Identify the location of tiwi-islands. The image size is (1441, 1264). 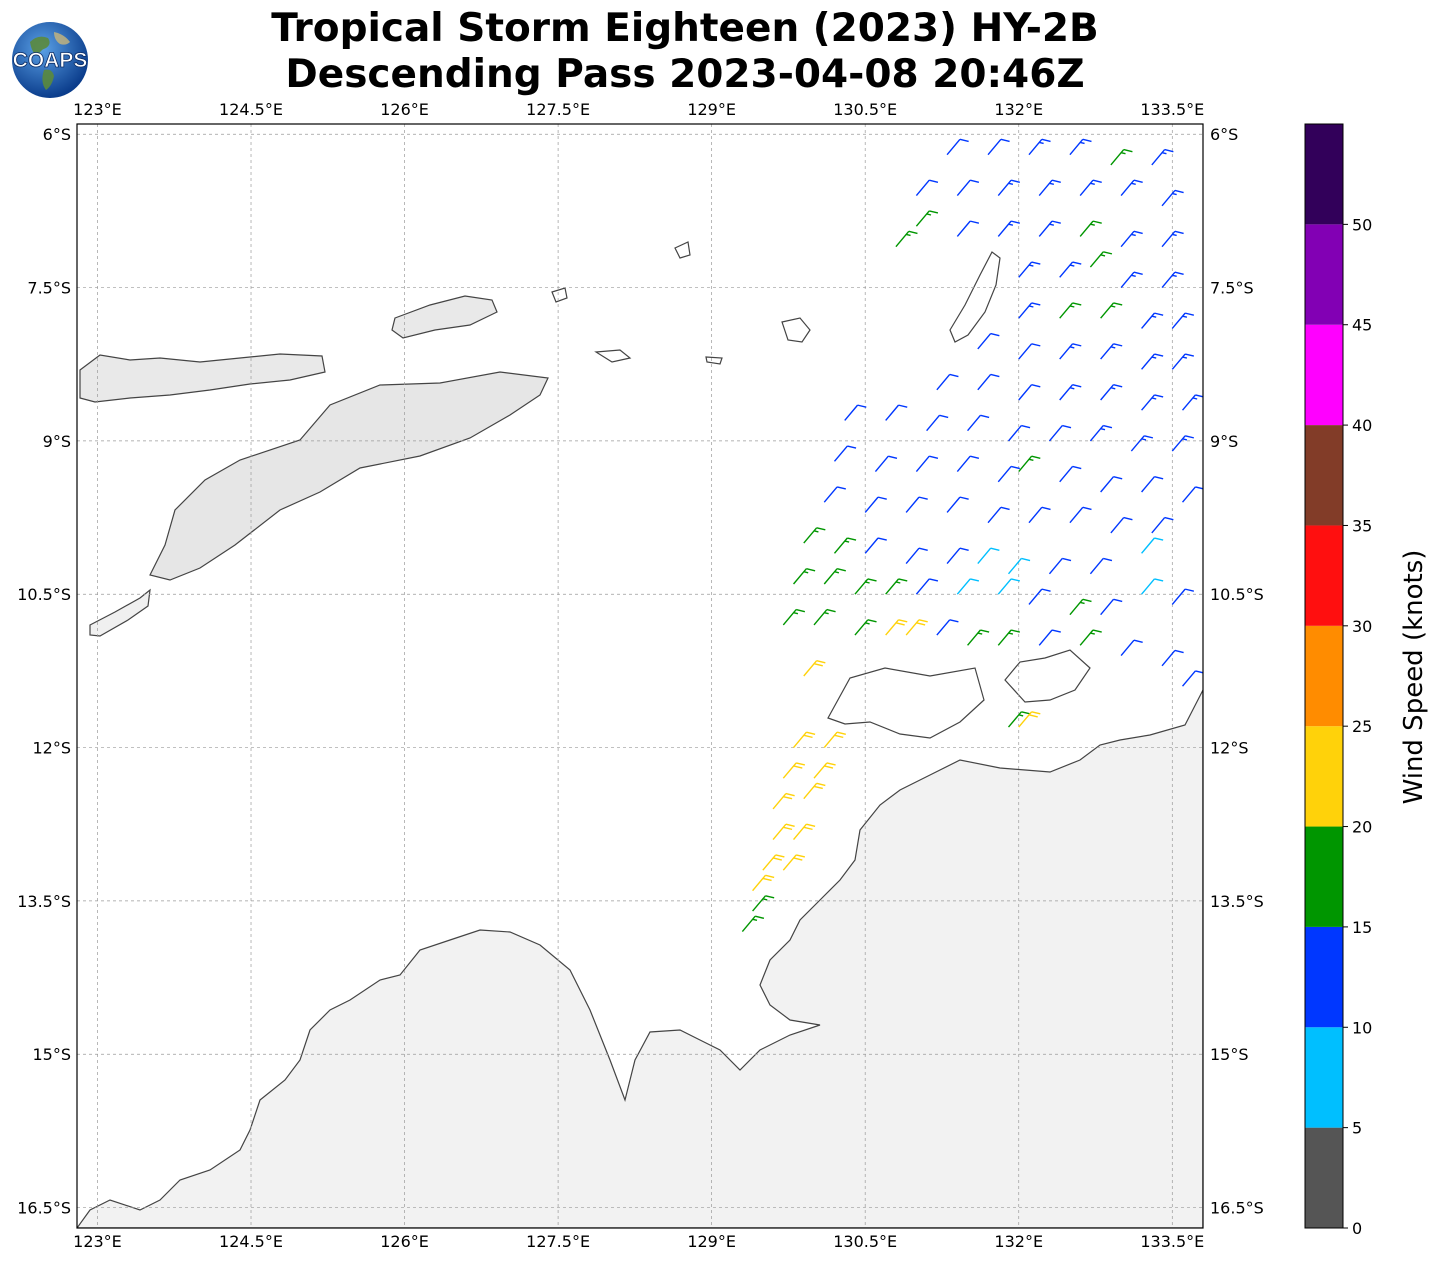
(906, 703).